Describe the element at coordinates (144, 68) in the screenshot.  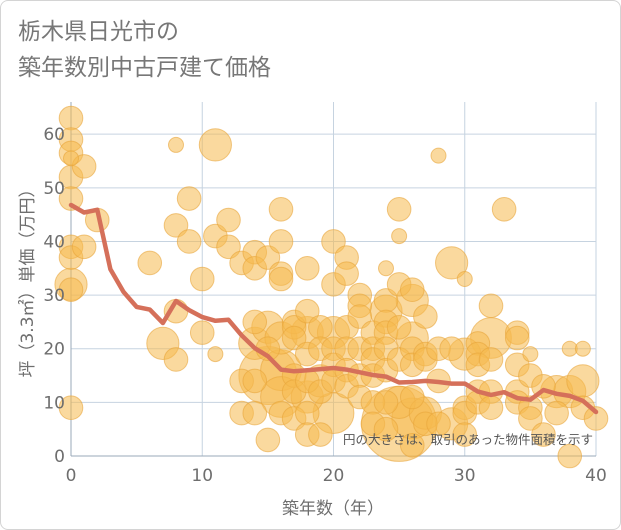
I see `chart-title-line-2: 築年数別中古戸建て価格` at that location.